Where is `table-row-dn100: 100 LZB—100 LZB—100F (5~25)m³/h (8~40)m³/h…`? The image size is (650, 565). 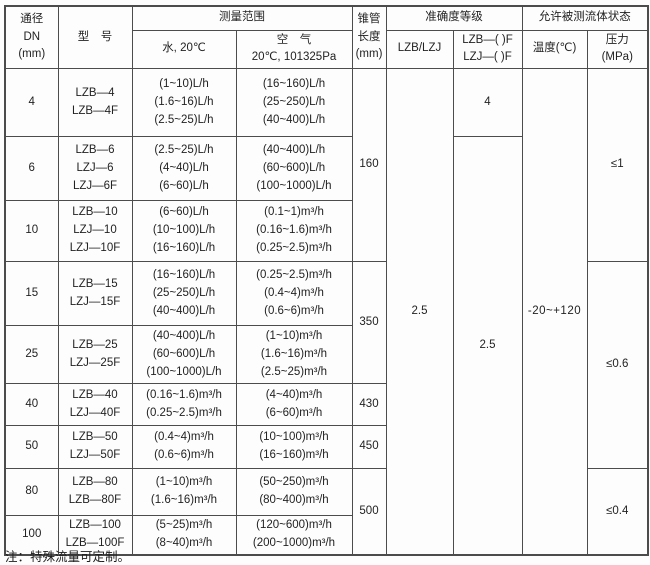
table-row-dn100: 100 LZB—100 LZB—100F (5~25)m³/h (8~40)m³/h… is located at coordinates (326, 535).